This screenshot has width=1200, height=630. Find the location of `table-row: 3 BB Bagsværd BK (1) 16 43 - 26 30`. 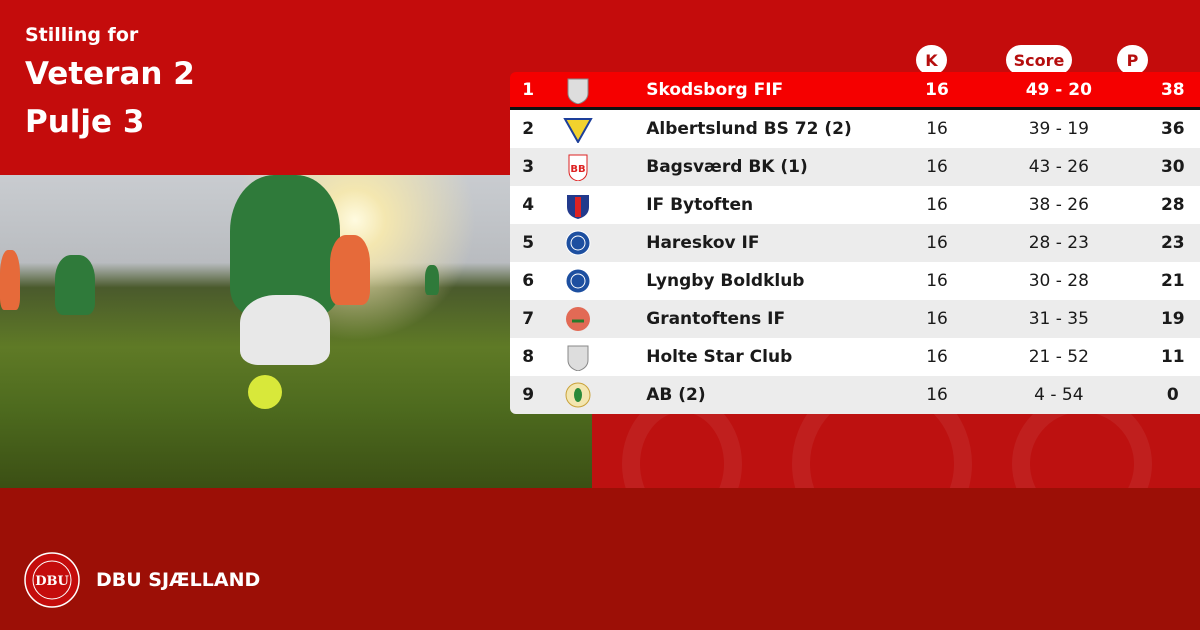

table-row: 3 BB Bagsværd BK (1) 16 43 - 26 30 is located at coordinates (855, 167).